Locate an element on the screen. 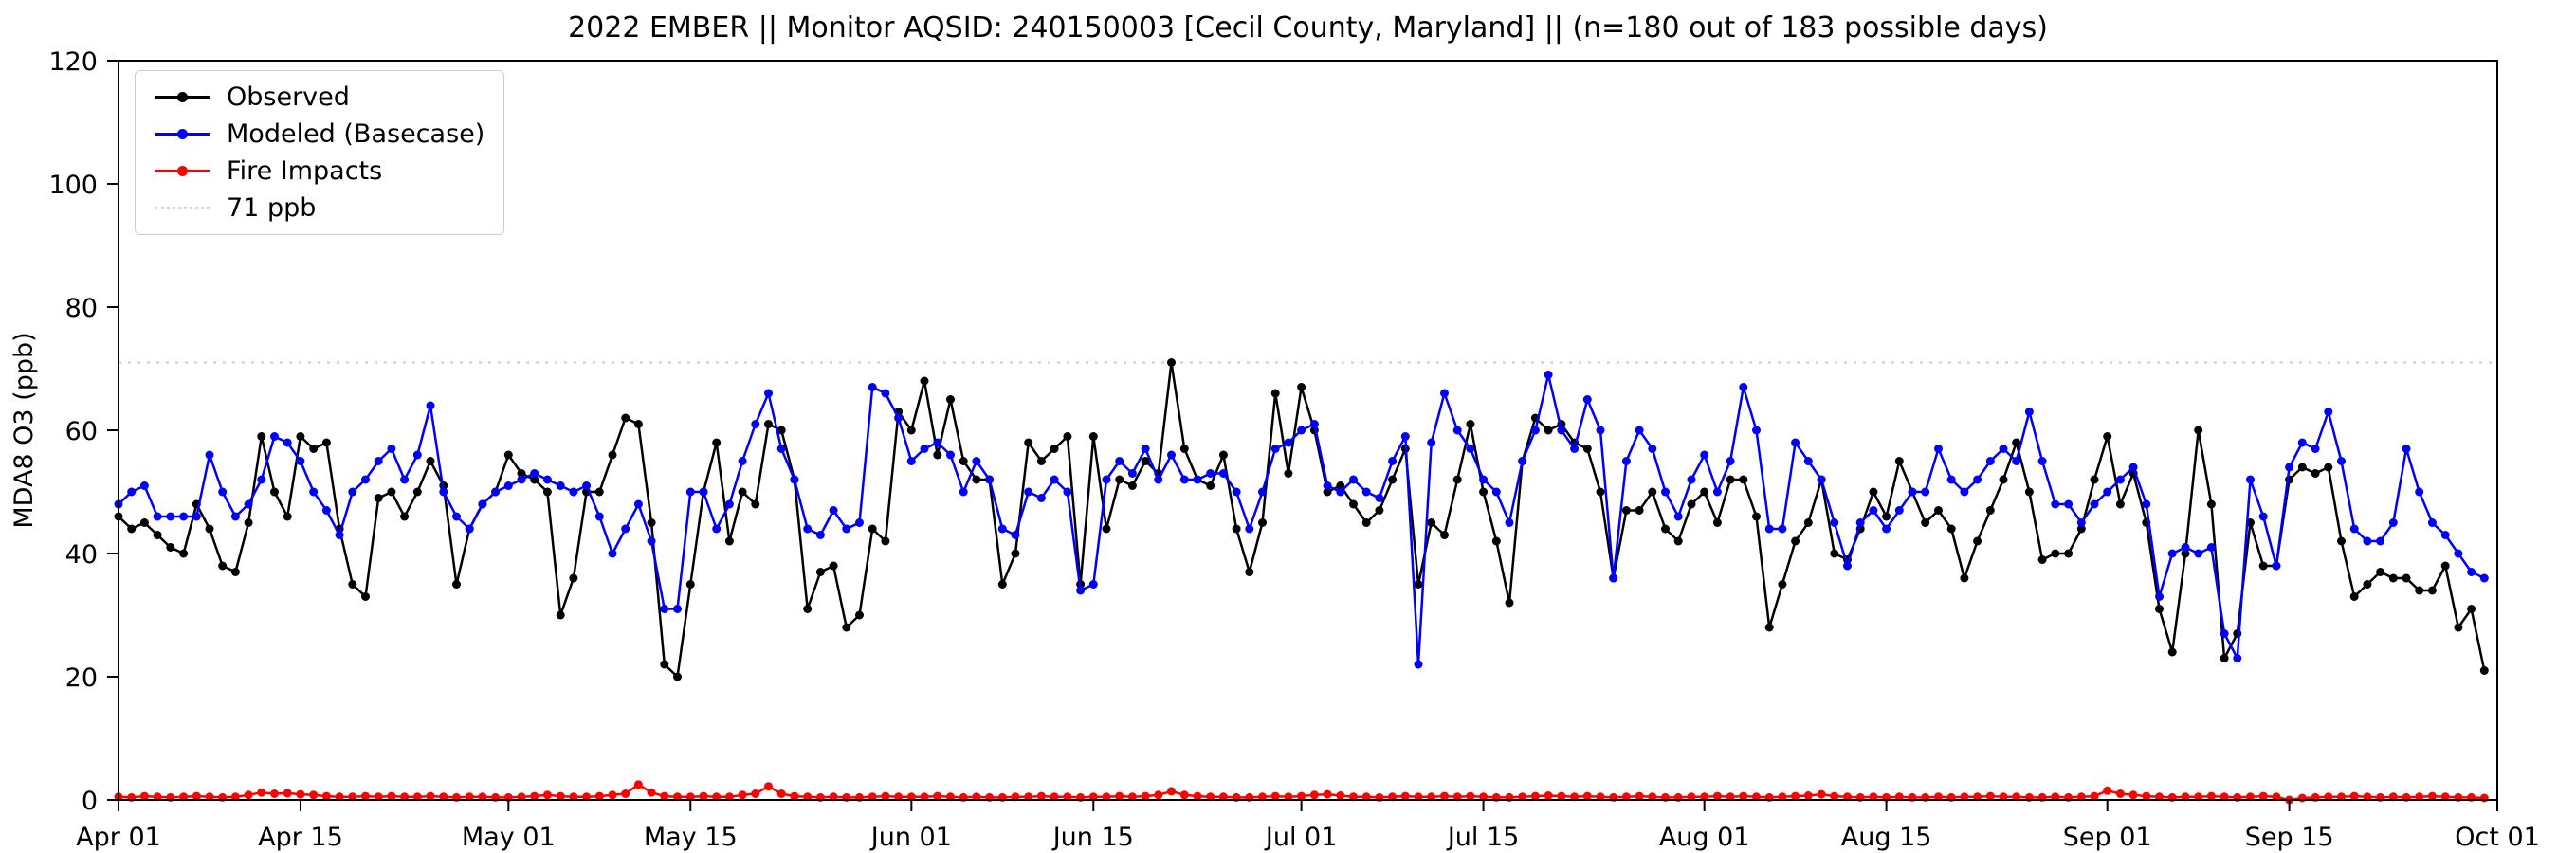 This screenshot has height=853, width=2576. x-tick-label: Sep 15 is located at coordinates (2289, 837).